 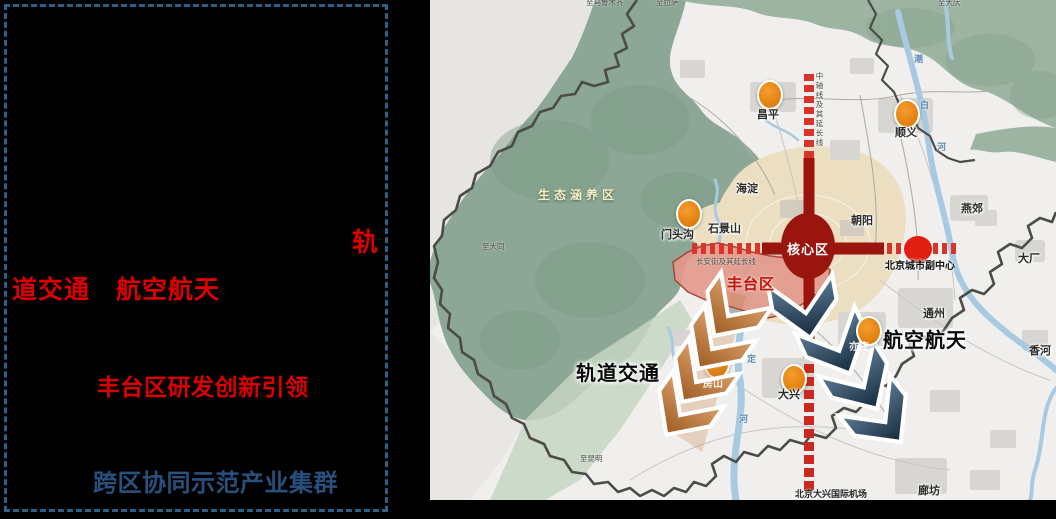 What do you see at coordinates (929, 491) in the screenshot?
I see `label-langfang: 廊坊` at bounding box center [929, 491].